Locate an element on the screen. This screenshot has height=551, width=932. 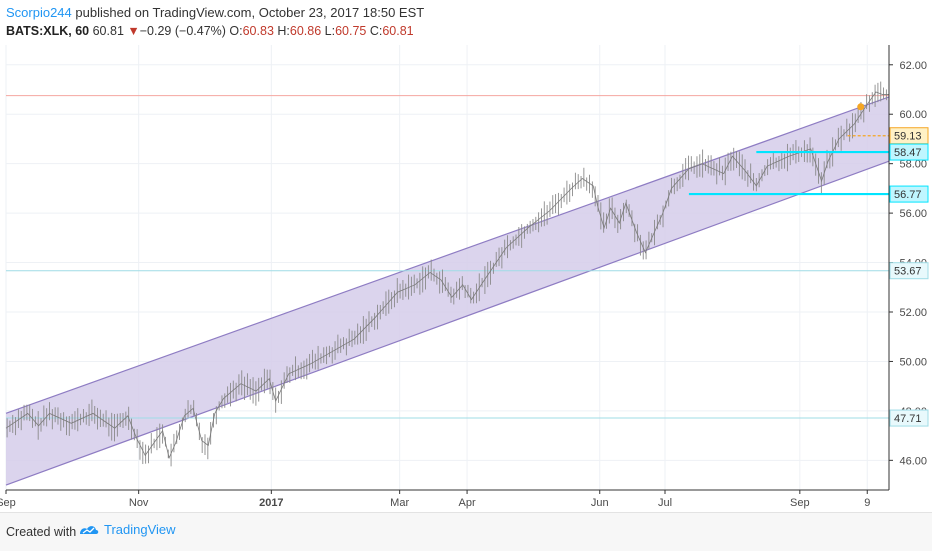
symbol-label: BATS:XLK, 60 is located at coordinates (48, 31).